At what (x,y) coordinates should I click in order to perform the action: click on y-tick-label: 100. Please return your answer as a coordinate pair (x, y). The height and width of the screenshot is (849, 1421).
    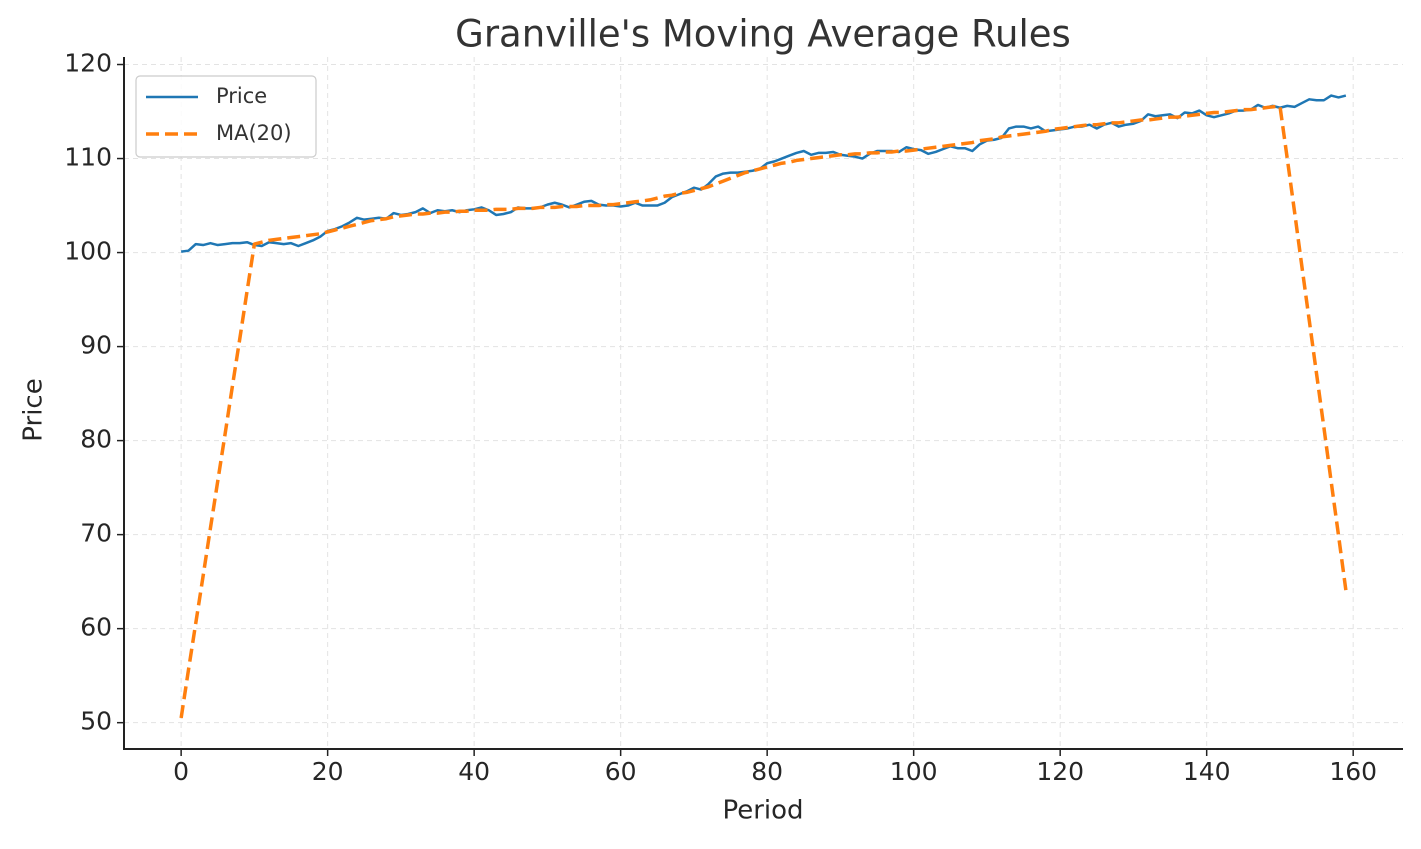
    Looking at the image, I should click on (88, 251).